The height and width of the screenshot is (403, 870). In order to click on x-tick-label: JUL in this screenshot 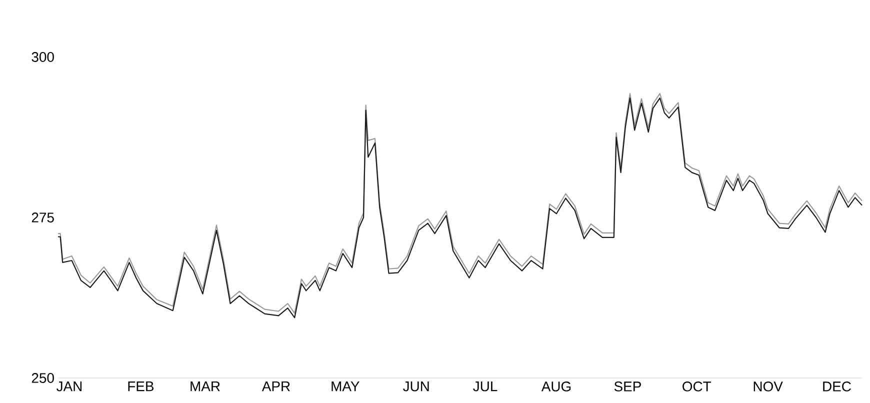, I will do `click(485, 387)`.